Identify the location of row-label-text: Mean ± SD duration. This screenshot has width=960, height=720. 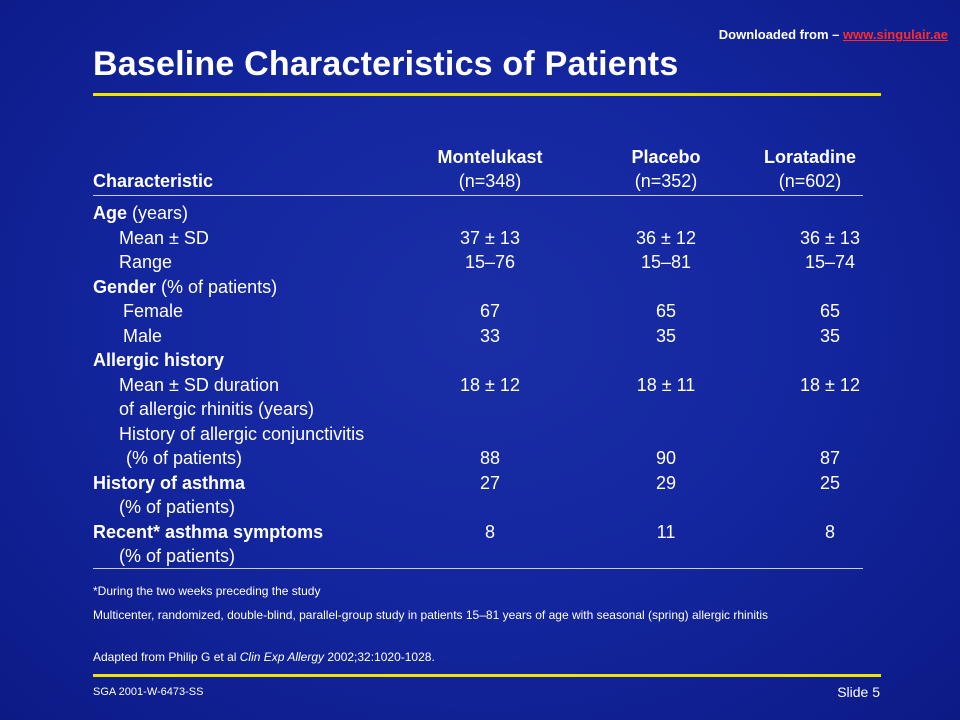
(199, 384).